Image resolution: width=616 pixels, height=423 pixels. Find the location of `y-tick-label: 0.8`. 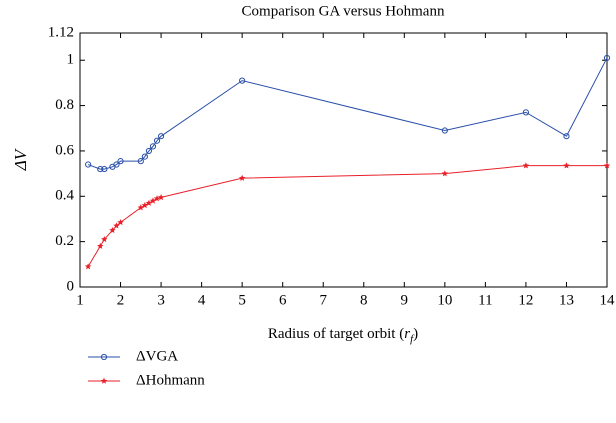

y-tick-label: 0.8 is located at coordinates (64, 105).